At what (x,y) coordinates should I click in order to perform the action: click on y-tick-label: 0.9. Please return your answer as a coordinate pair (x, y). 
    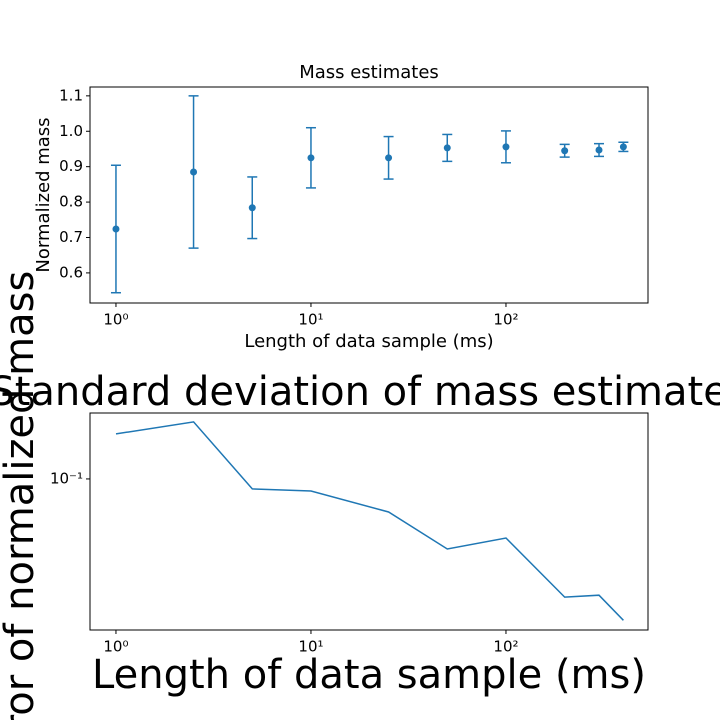
    Looking at the image, I should click on (71, 166).